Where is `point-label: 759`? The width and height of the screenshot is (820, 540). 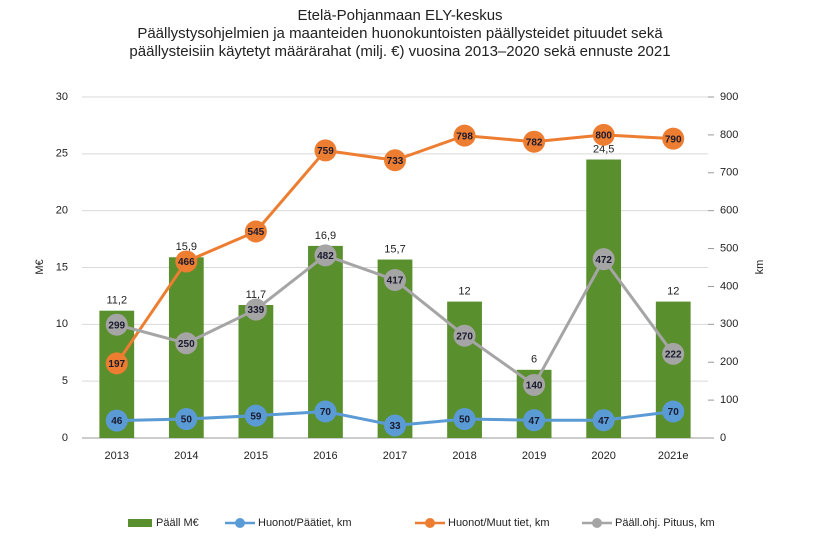 point-label: 759 is located at coordinates (325, 151).